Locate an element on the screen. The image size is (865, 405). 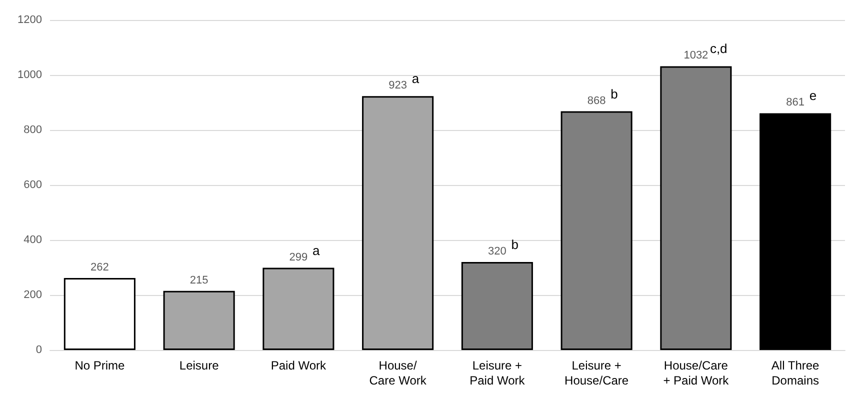
data-label: 1032 is located at coordinates (696, 56).